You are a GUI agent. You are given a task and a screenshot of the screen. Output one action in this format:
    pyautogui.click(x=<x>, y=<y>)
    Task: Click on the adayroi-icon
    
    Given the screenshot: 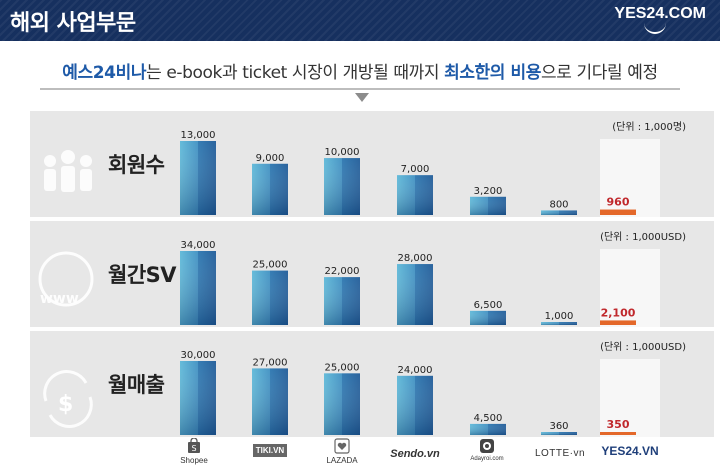 What is the action you would take?
    pyautogui.click(x=487, y=446)
    